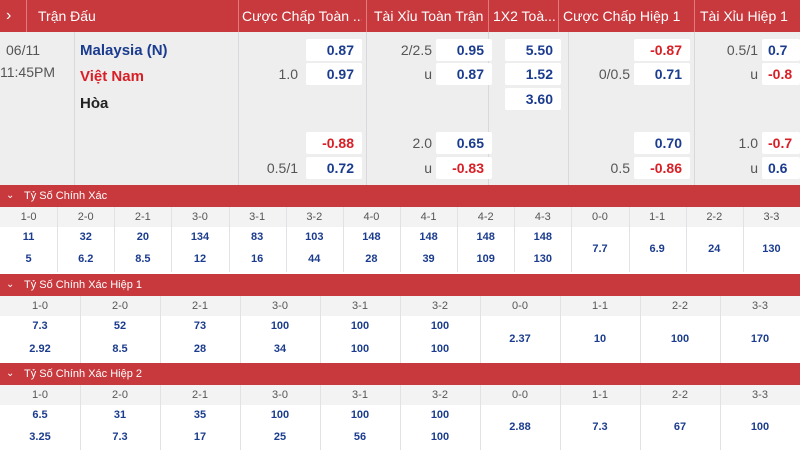  What do you see at coordinates (200, 436) in the screenshot?
I see `score-odds-away: 17` at bounding box center [200, 436].